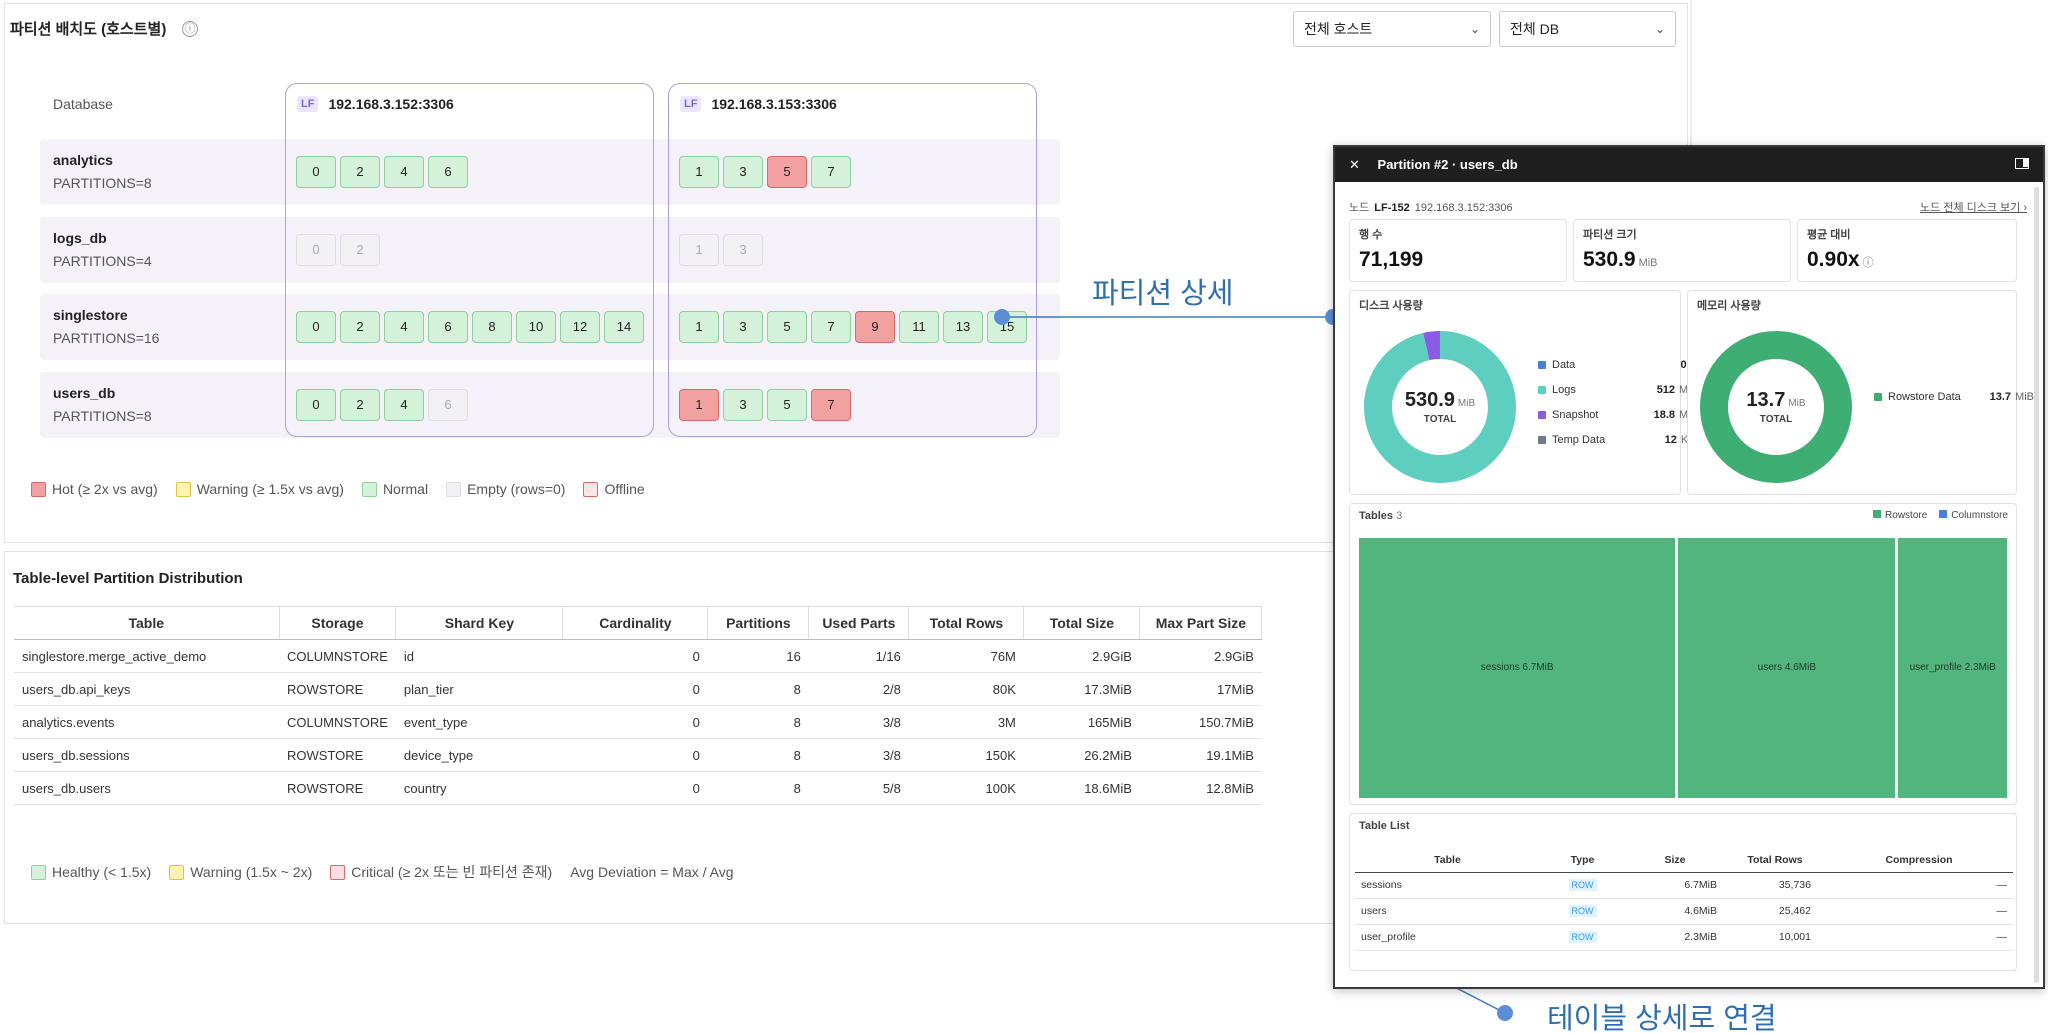 The image size is (2048, 1033). What do you see at coordinates (1623, 440) in the screenshot?
I see `donut-legend-item: Temp Data12KiB` at bounding box center [1623, 440].